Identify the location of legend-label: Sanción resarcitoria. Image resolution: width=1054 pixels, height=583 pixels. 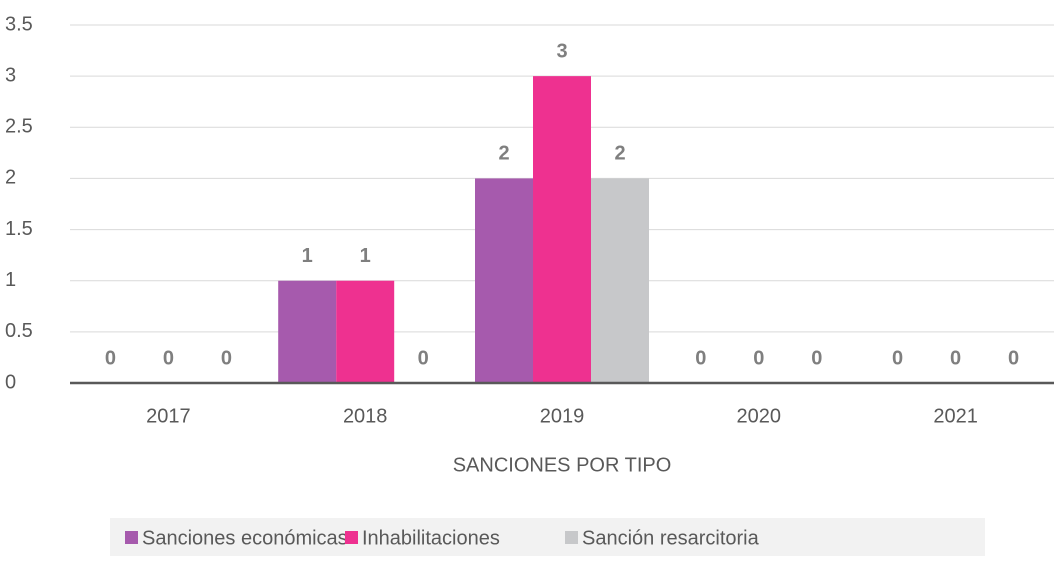
(671, 538).